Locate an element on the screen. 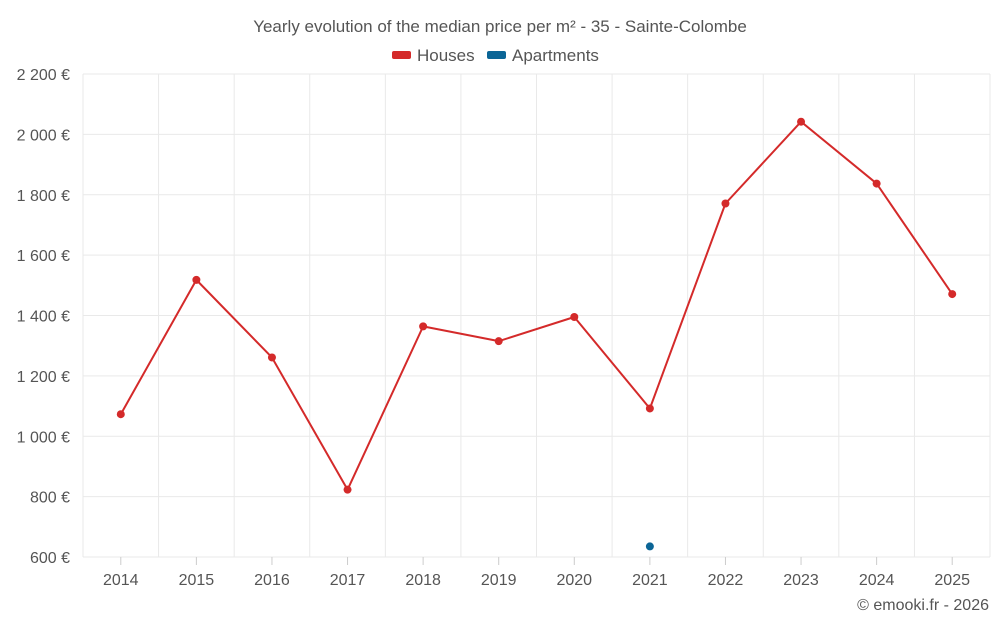 This screenshot has width=1000, height=625. y-tick-label: 1 600 € is located at coordinates (43, 256).